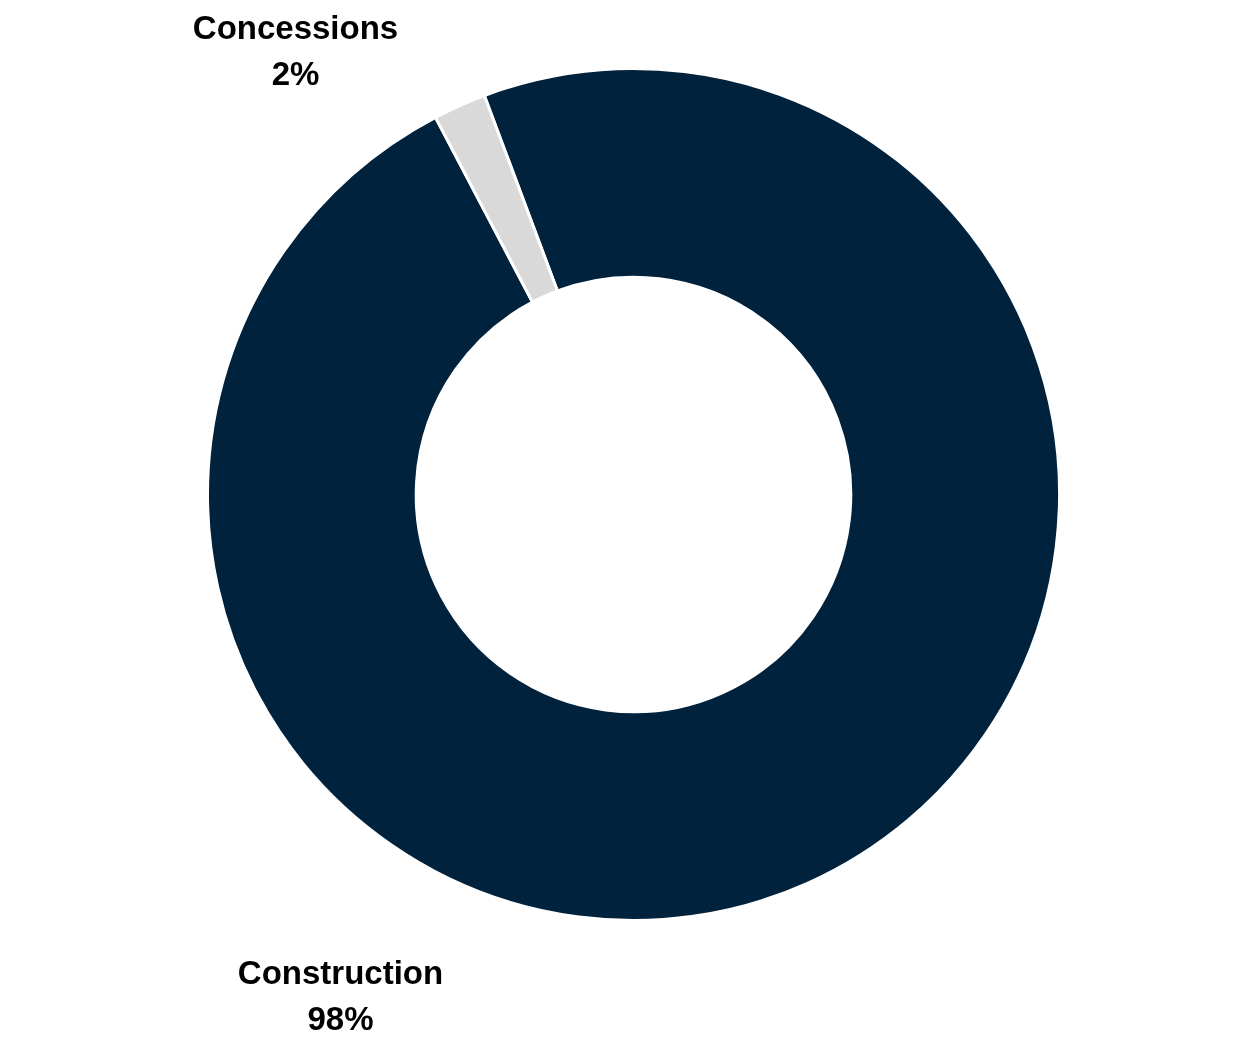  What do you see at coordinates (295, 73) in the screenshot?
I see `data-label: 2%` at bounding box center [295, 73].